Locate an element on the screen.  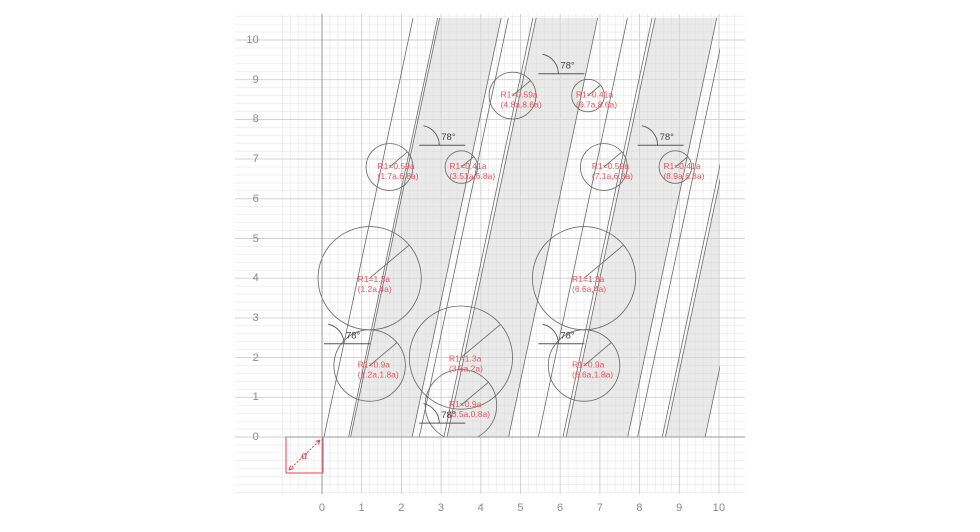
x-axis-tick-9: 9 is located at coordinates (679, 508).